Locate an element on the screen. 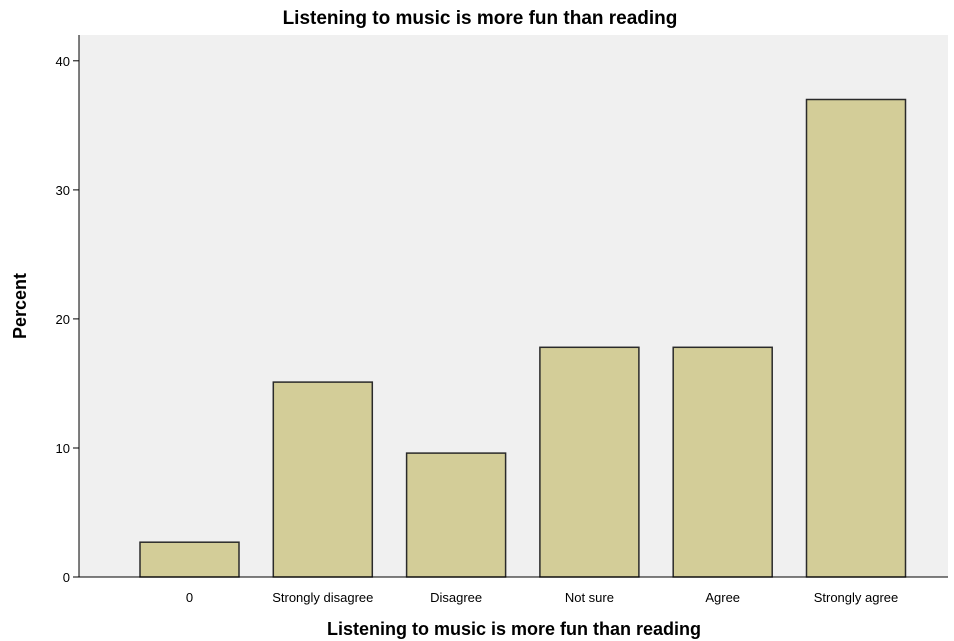 This screenshot has width=954, height=641. x-tick-label: Disagree is located at coordinates (456, 597).